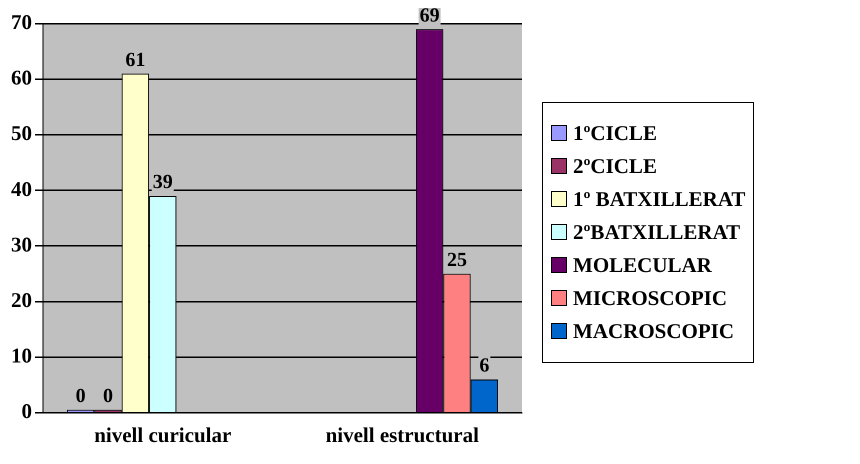 This screenshot has height=464, width=860. I want to click on y-tick-label: 60, so click(21, 78).